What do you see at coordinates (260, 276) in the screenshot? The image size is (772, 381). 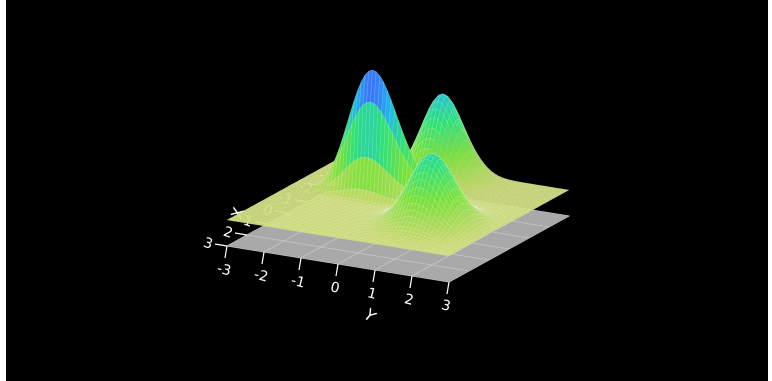 I see `y-tick-label: -2` at bounding box center [260, 276].